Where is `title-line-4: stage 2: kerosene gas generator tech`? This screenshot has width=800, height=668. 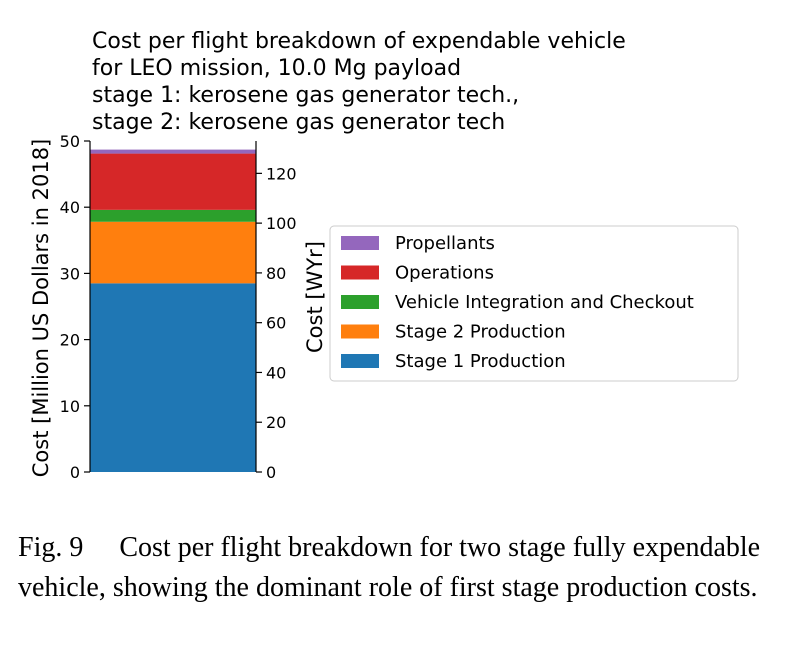 title-line-4: stage 2: kerosene gas generator tech is located at coordinates (298, 122).